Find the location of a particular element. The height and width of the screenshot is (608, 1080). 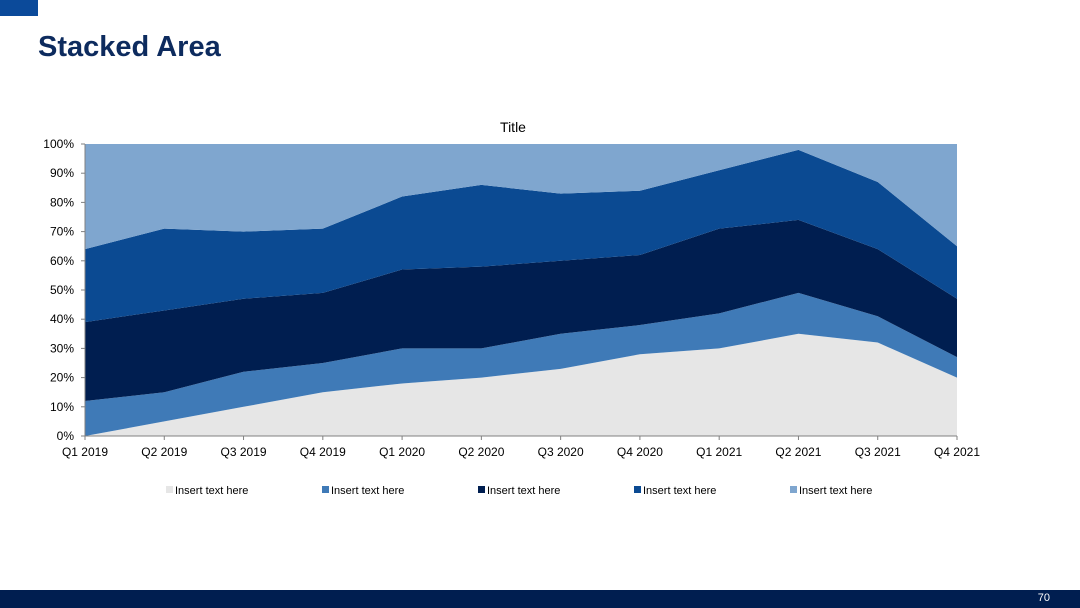

footer-bar: 70 is located at coordinates (540, 599).